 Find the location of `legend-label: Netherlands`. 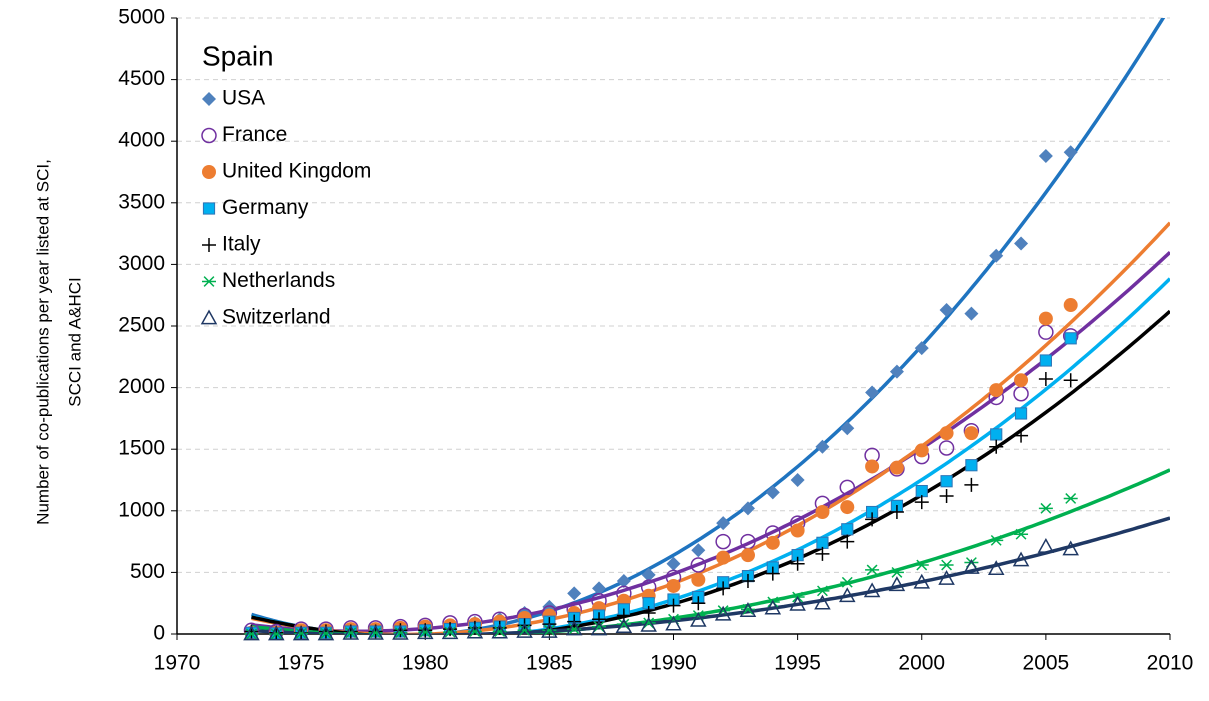

legend-label: Netherlands is located at coordinates (278, 280).